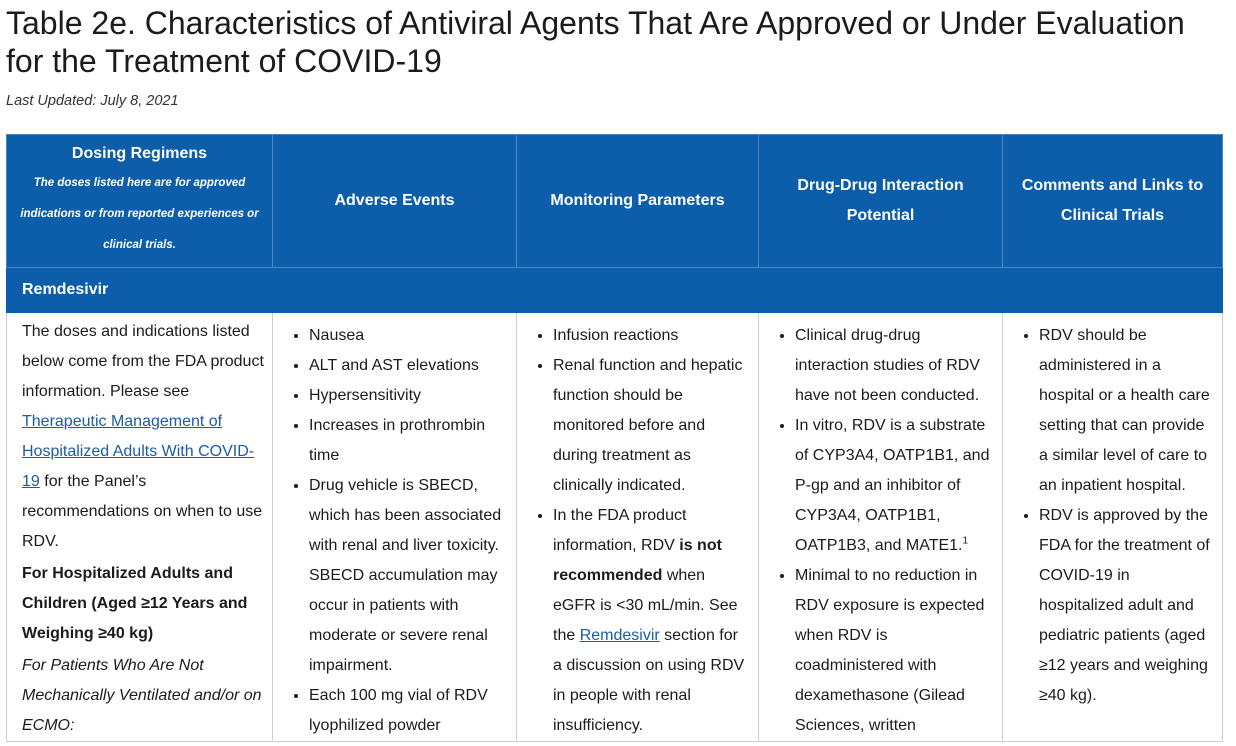 The height and width of the screenshot is (746, 1236). Describe the element at coordinates (637, 201) in the screenshot. I see `header-monitoring-parameters: Monitoring Parameters` at that location.